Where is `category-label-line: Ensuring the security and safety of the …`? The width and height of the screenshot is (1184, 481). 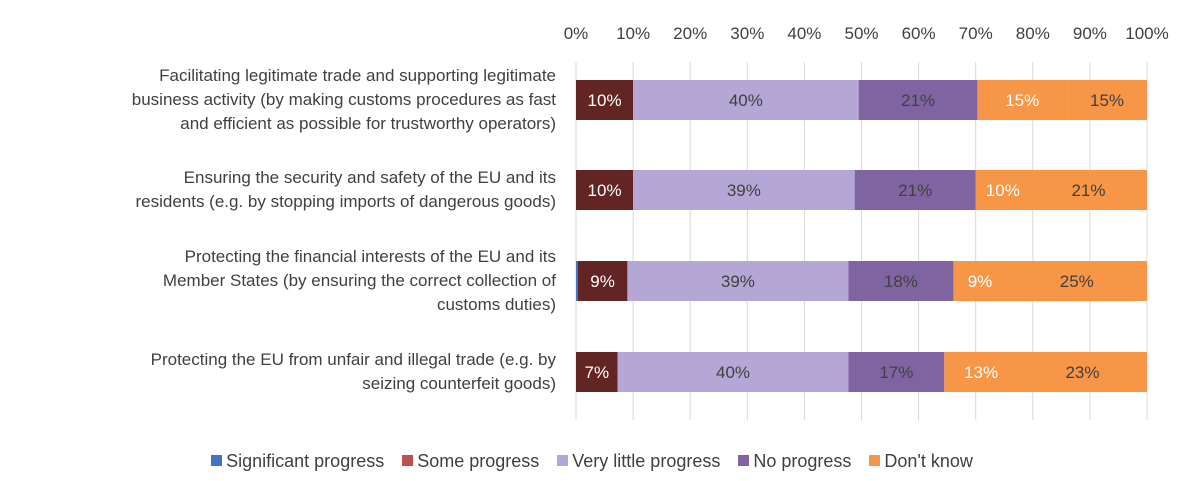 category-label-line: Ensuring the security and safety of the … is located at coordinates (369, 177).